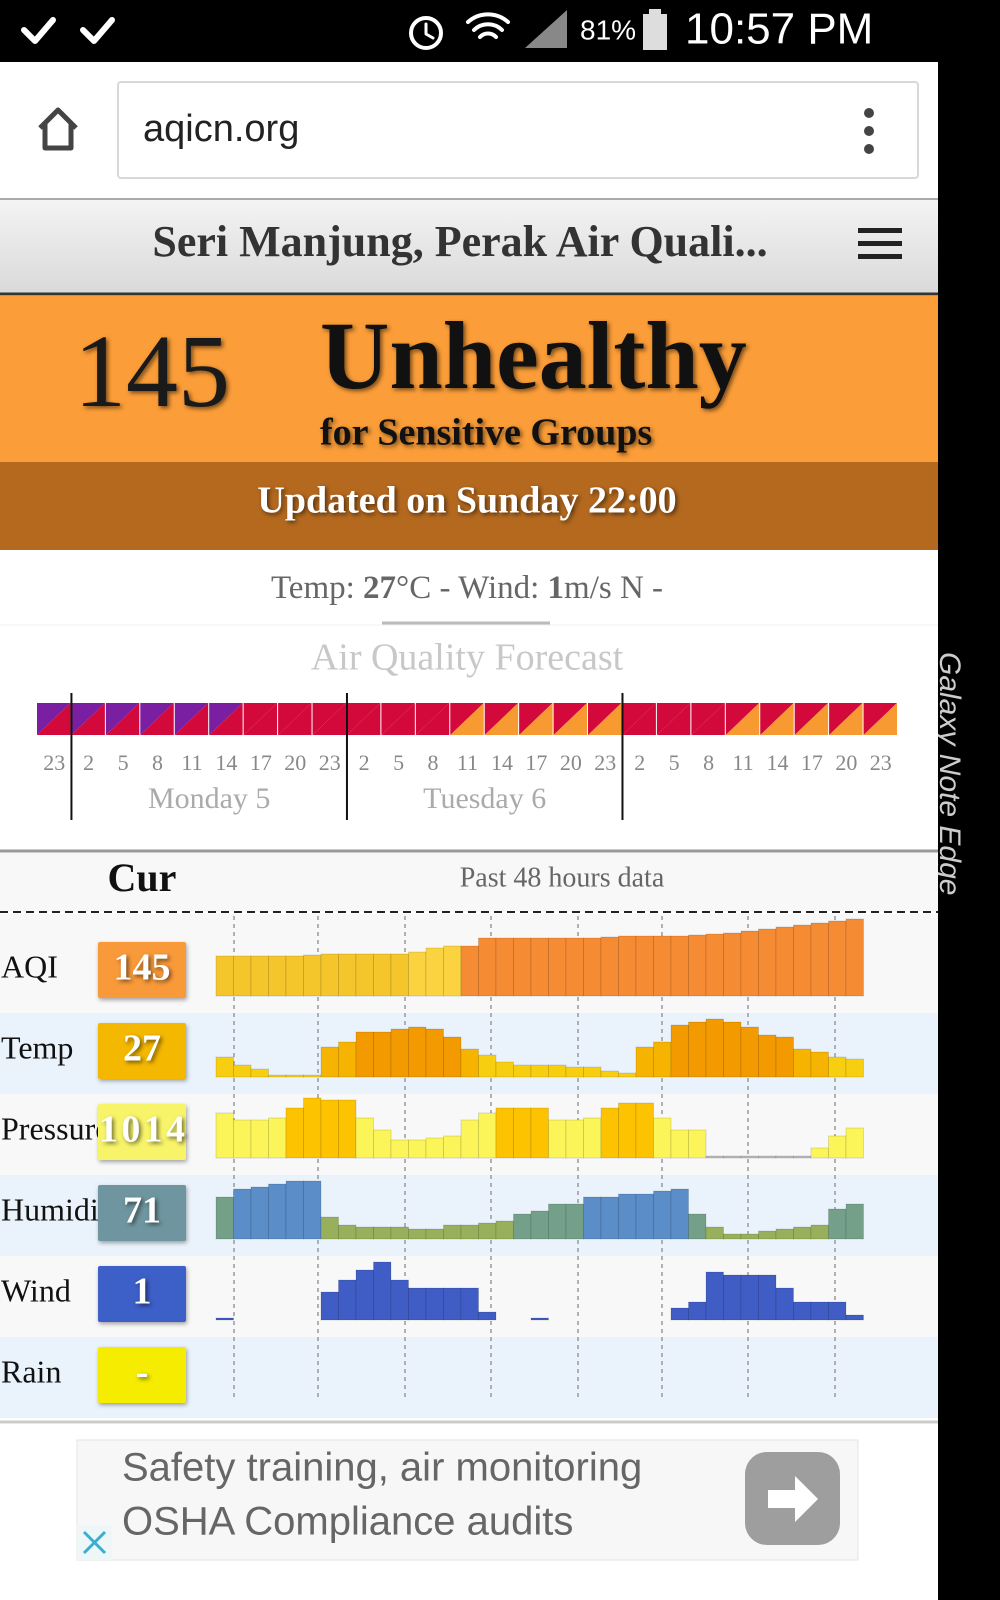 This screenshot has width=1000, height=1600. I want to click on signal-icon, so click(546, 29).